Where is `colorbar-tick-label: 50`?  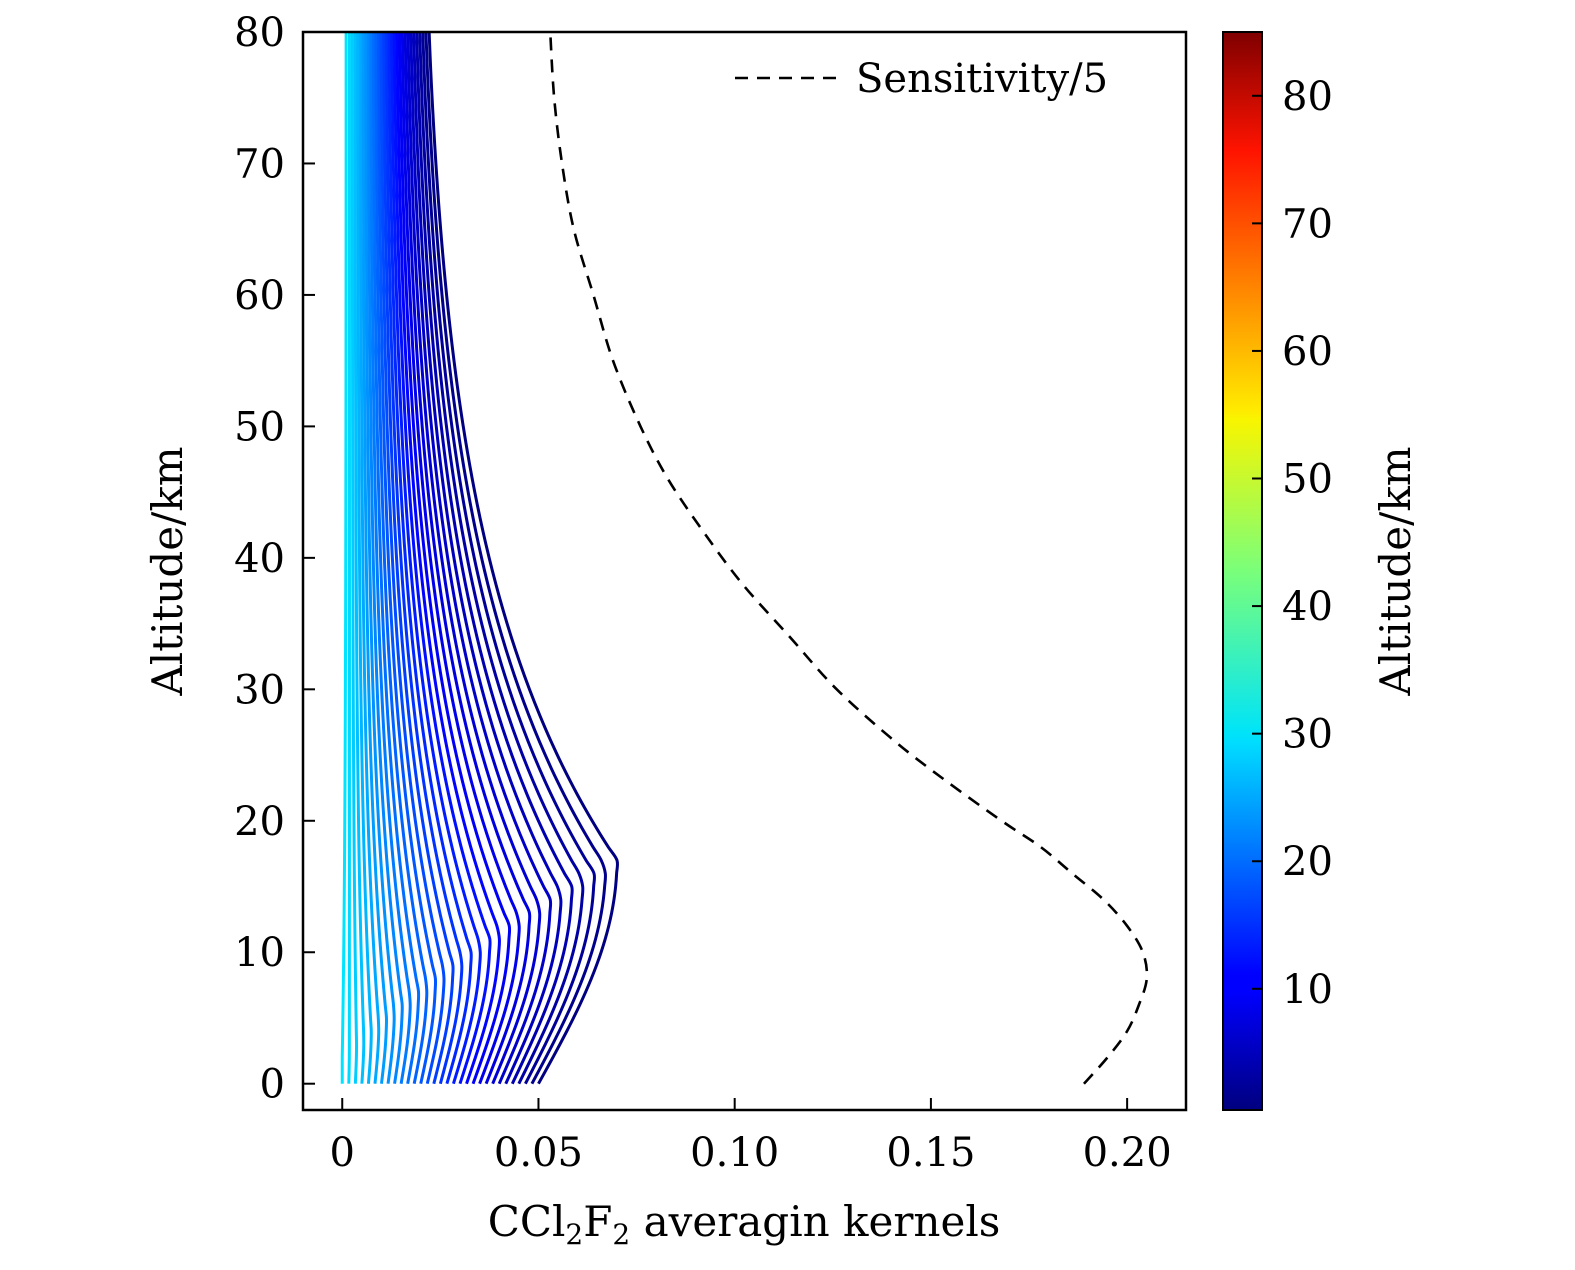 colorbar-tick-label: 50 is located at coordinates (1307, 480).